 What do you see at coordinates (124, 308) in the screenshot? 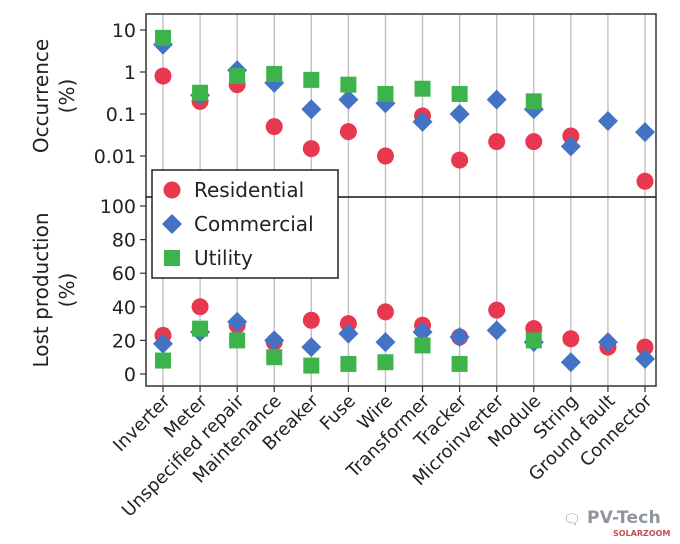
I see `bottom-y-tick-label: 40` at bounding box center [124, 308].